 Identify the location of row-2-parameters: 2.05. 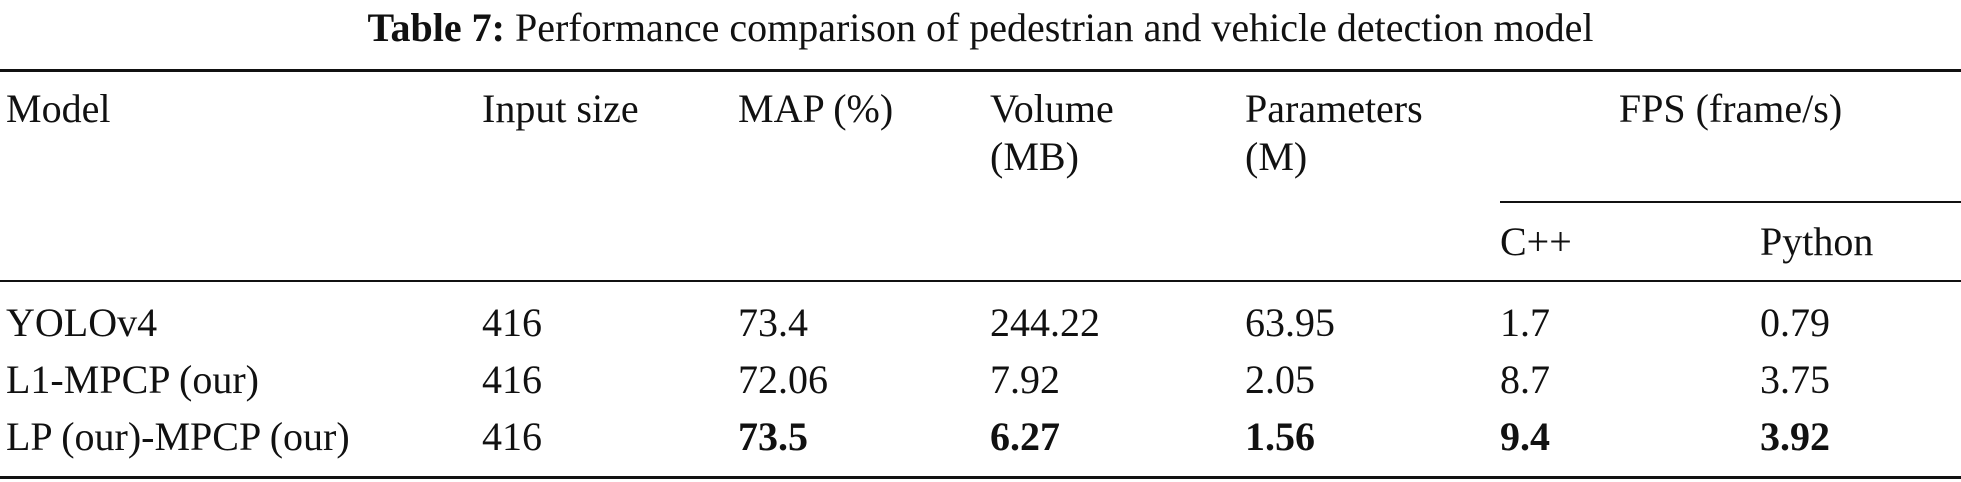
(1280, 379).